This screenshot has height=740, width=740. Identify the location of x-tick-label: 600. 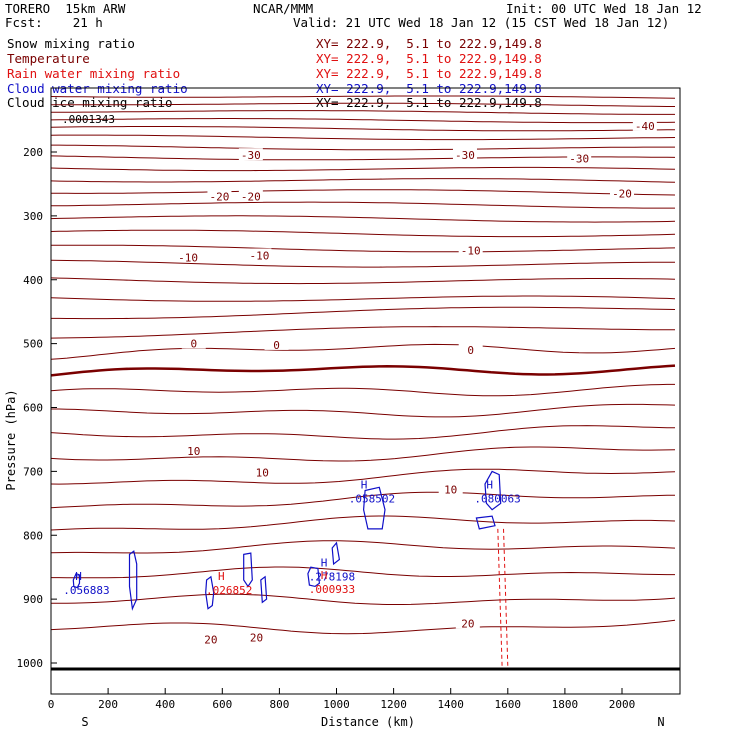
(222, 704).